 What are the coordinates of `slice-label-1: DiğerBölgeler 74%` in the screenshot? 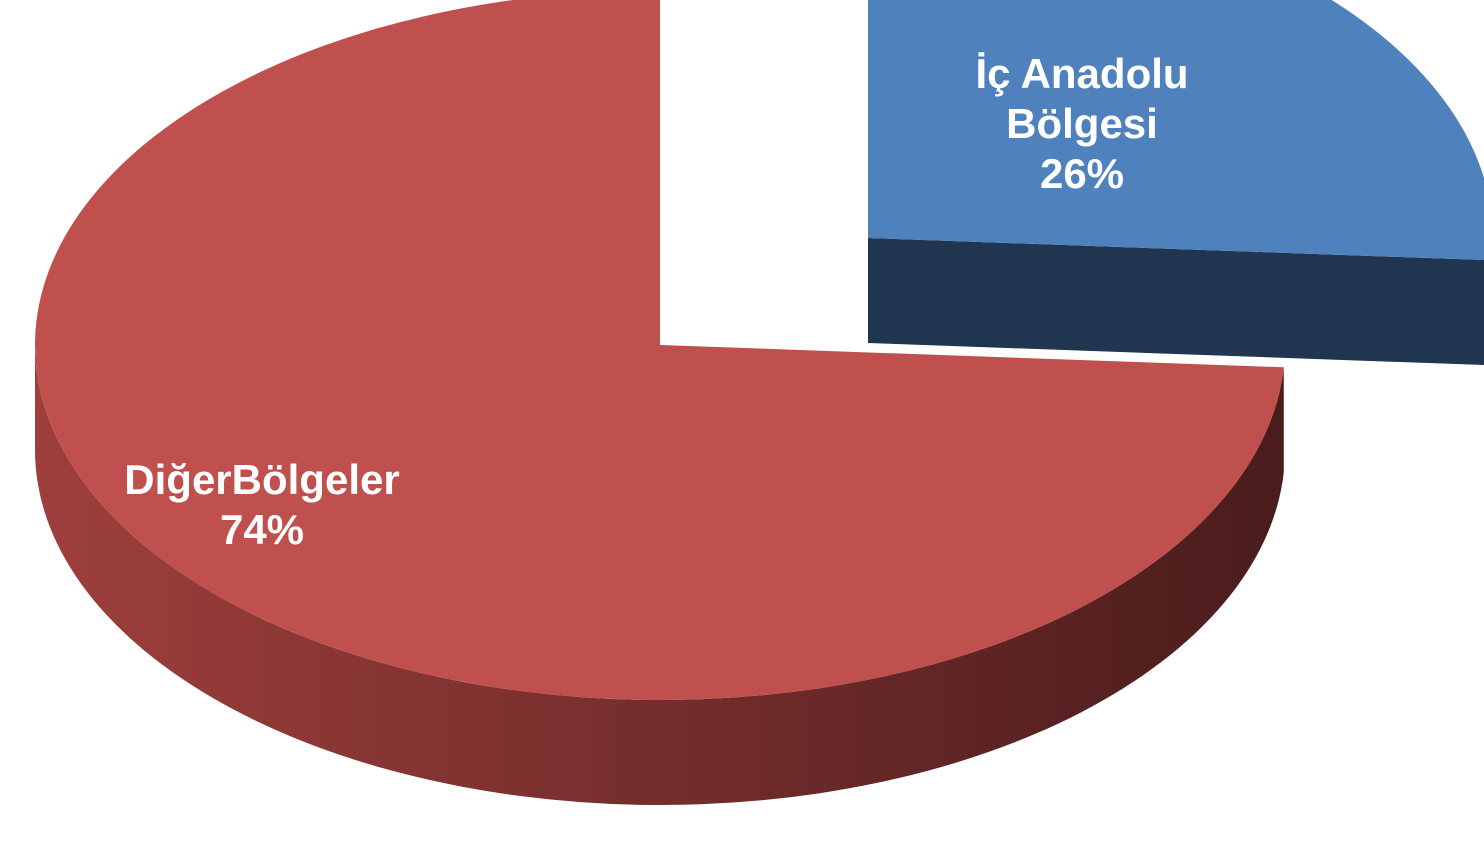 It's located at (261, 504).